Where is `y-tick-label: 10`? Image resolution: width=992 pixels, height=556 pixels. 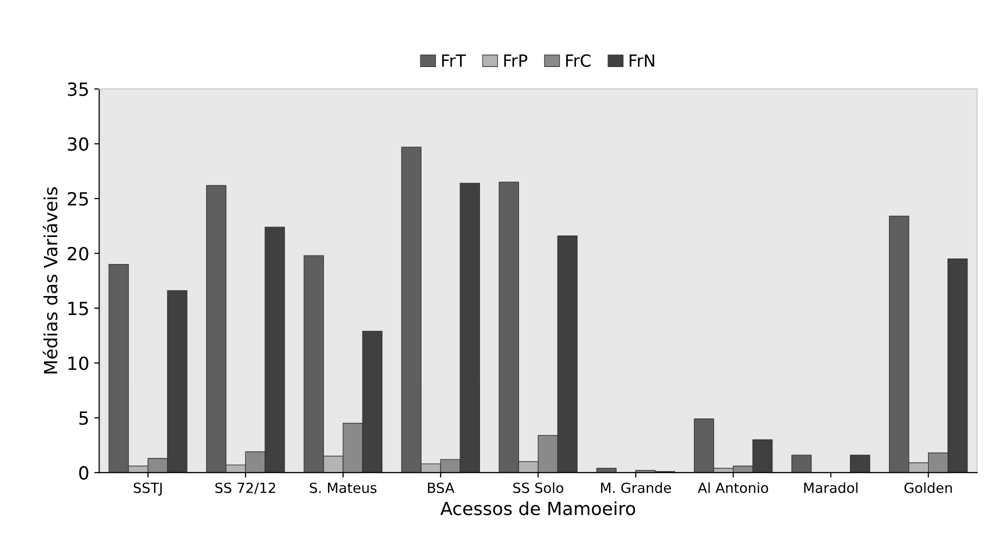 y-tick-label: 10 is located at coordinates (78, 363).